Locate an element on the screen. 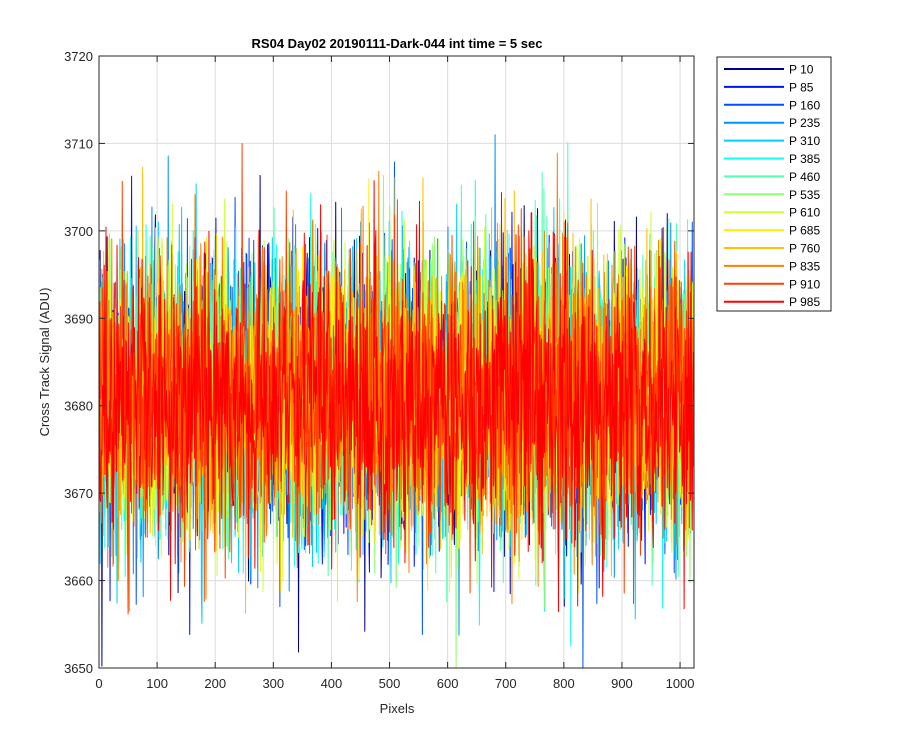 The width and height of the screenshot is (900, 750). legend-label: P 85 is located at coordinates (801, 87).